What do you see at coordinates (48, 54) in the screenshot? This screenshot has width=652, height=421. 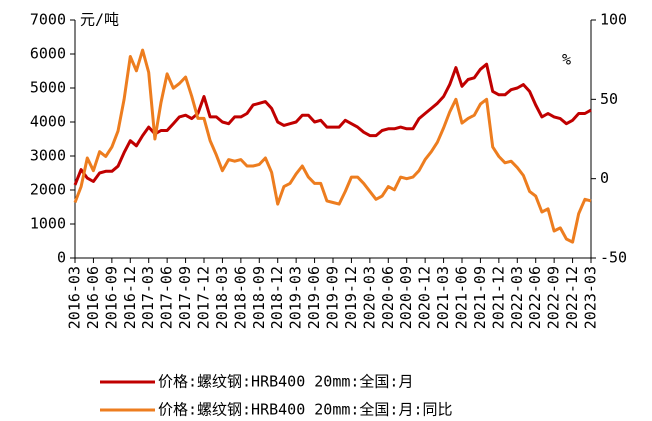 I see `y-tick-label: 6000` at bounding box center [48, 54].